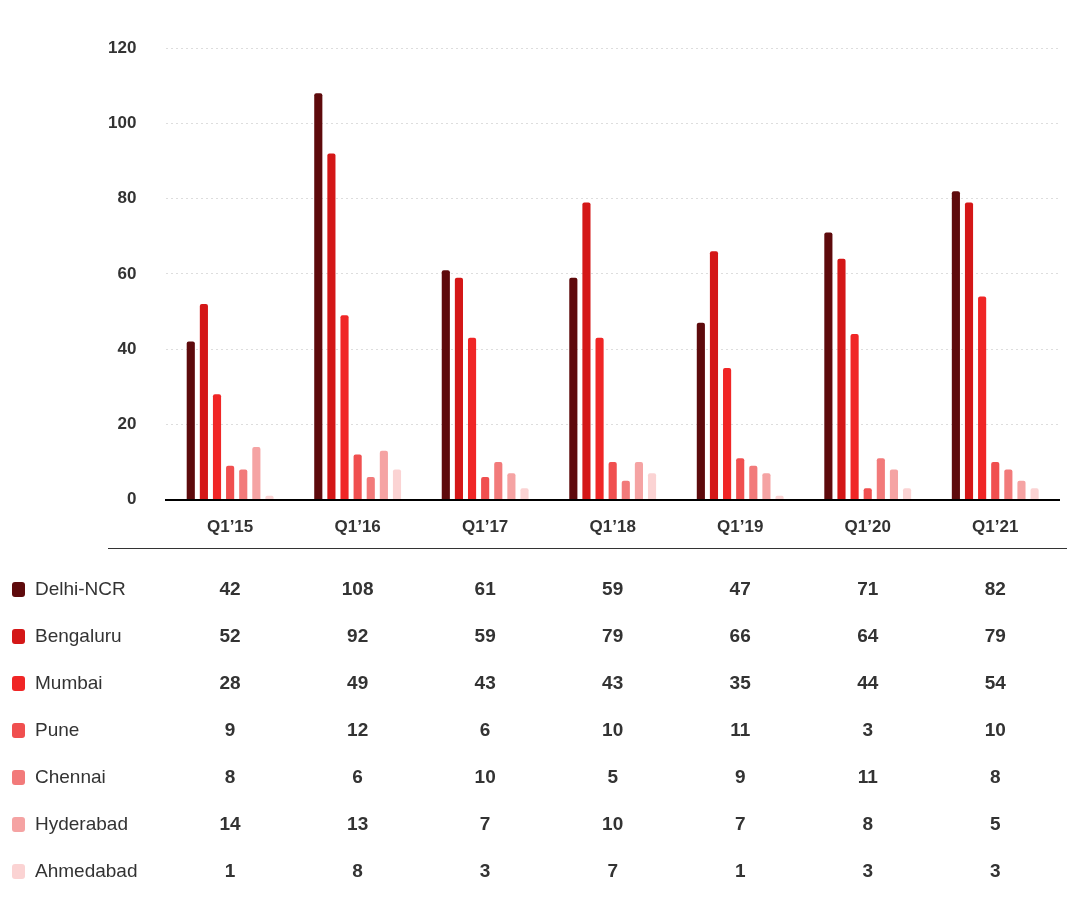 This screenshot has height=918, width=1067. What do you see at coordinates (357, 589) in the screenshot?
I see `data-label: 108` at bounding box center [357, 589].